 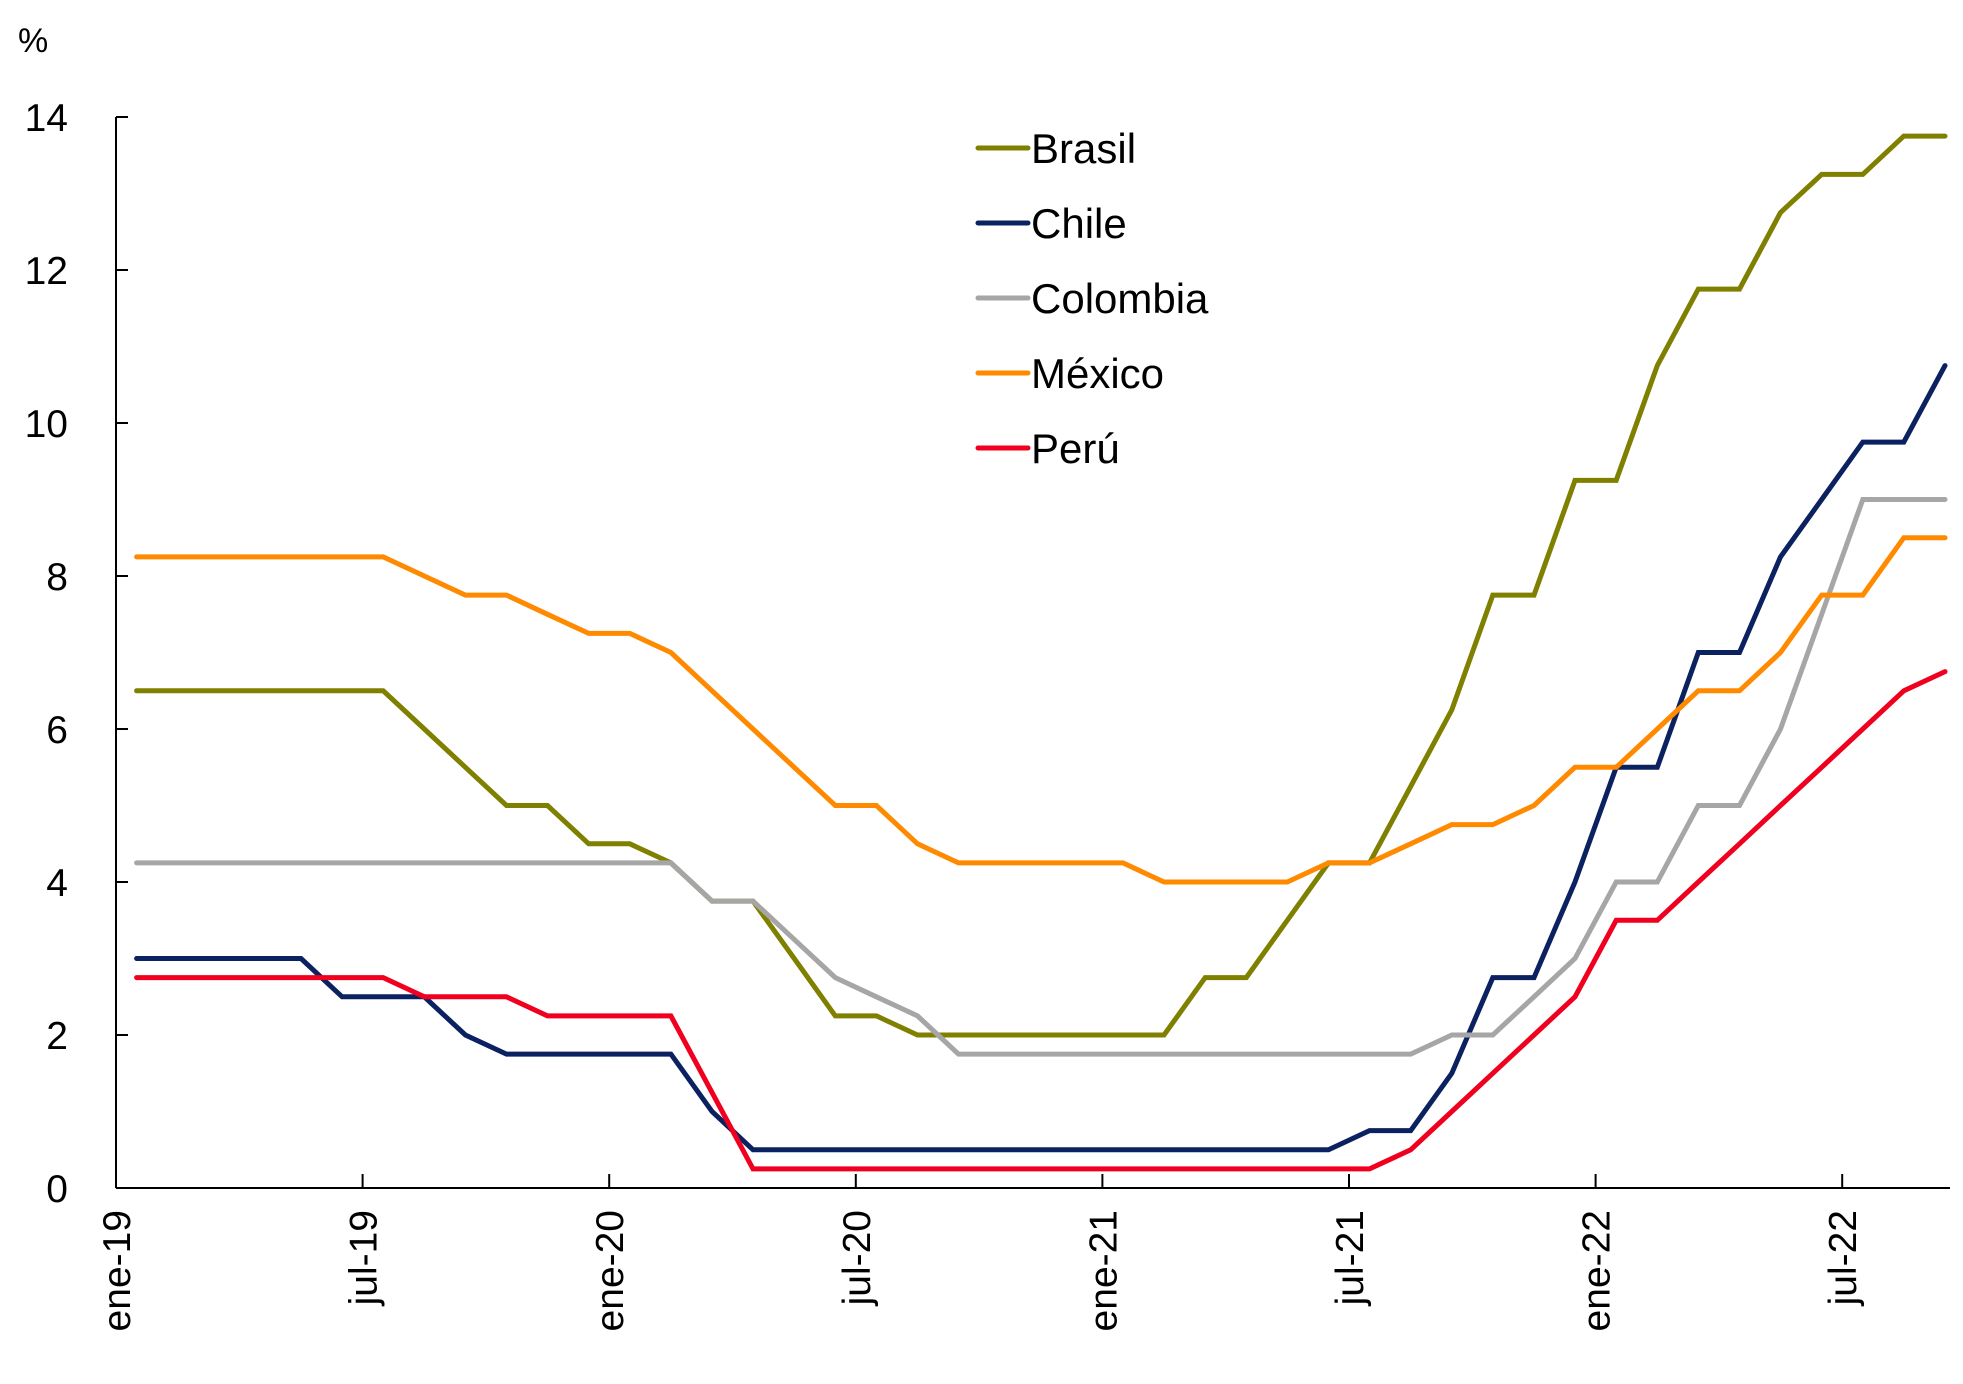 I want to click on y-tick-label: 4, so click(x=57, y=883).